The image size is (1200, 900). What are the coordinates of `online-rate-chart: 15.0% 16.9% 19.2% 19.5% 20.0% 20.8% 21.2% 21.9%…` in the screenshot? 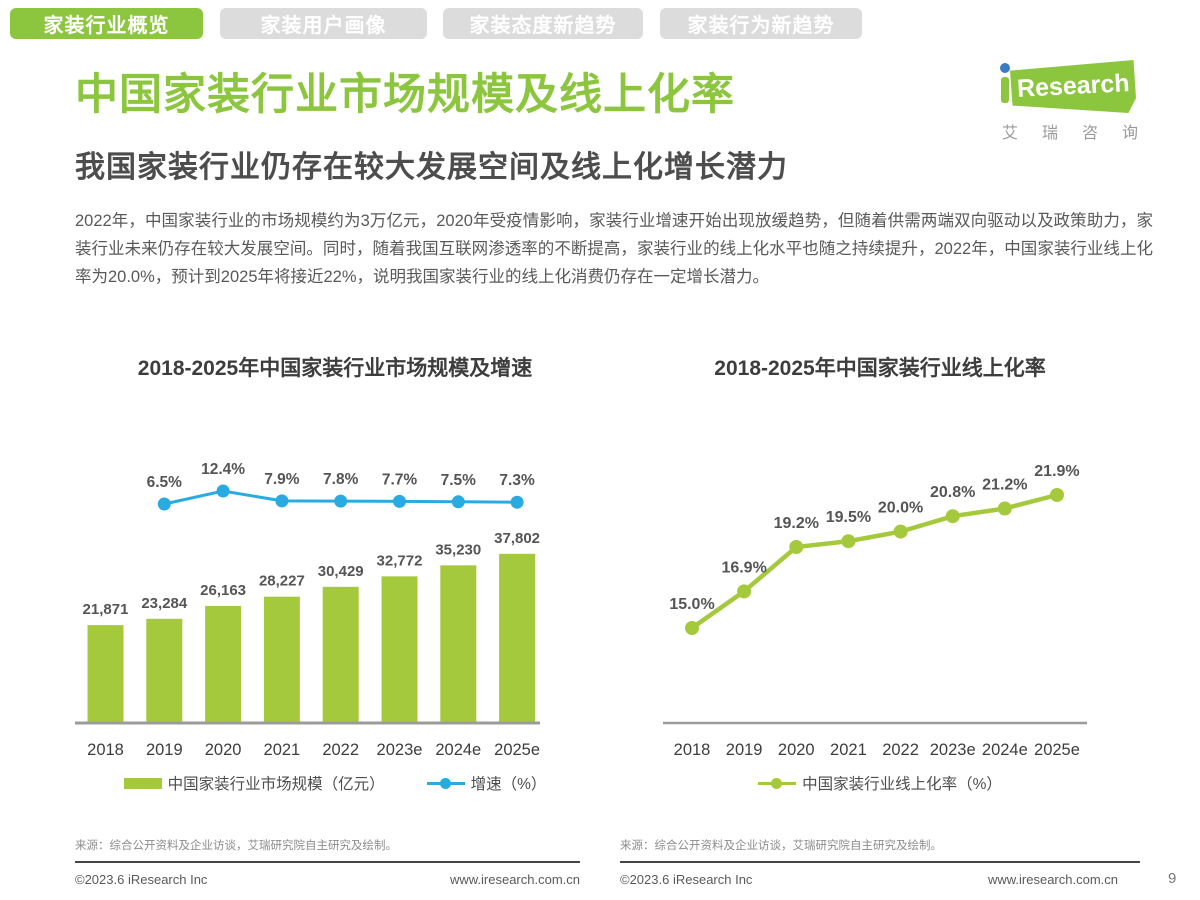 It's located at (875, 611).